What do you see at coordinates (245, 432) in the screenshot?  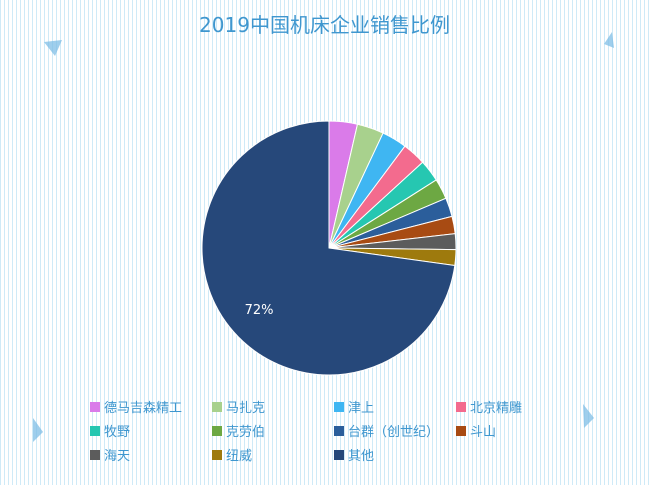 I see `legend-label: 克劳伯` at bounding box center [245, 432].